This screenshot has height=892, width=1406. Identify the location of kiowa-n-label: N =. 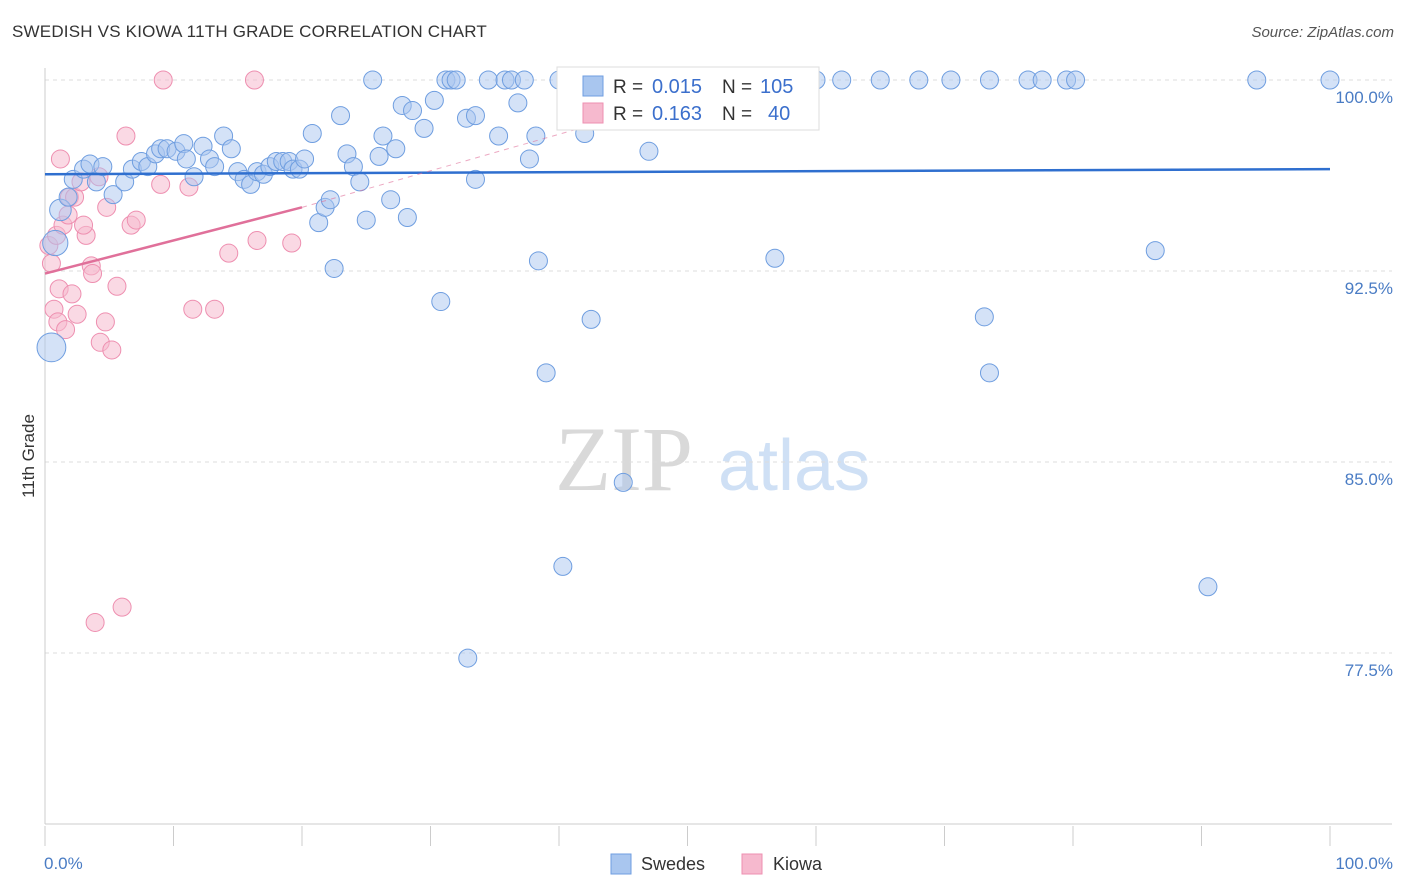
(737, 114).